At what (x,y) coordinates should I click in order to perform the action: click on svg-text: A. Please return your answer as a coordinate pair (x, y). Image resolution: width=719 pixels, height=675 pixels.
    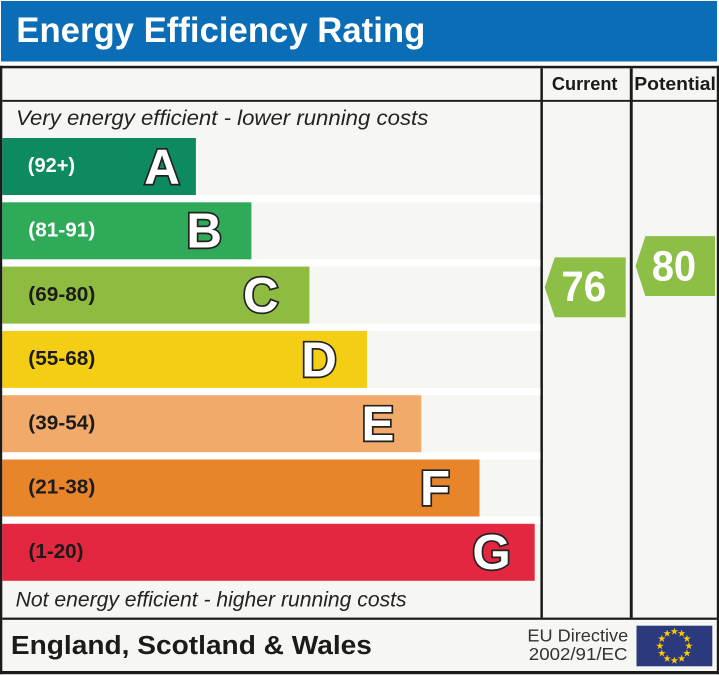
    Looking at the image, I should click on (162, 166).